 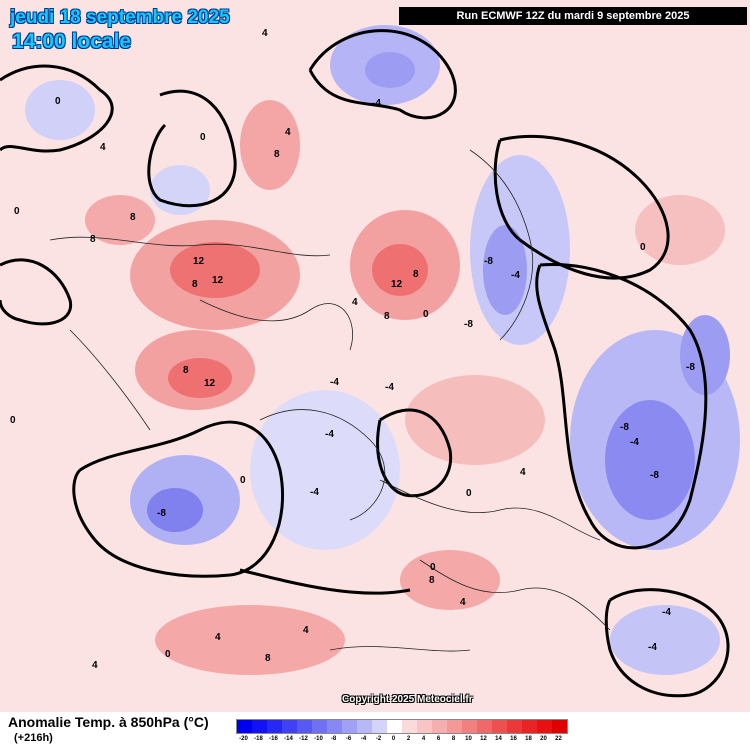 I want to click on warm-core-hudson, so click(x=200, y=378).